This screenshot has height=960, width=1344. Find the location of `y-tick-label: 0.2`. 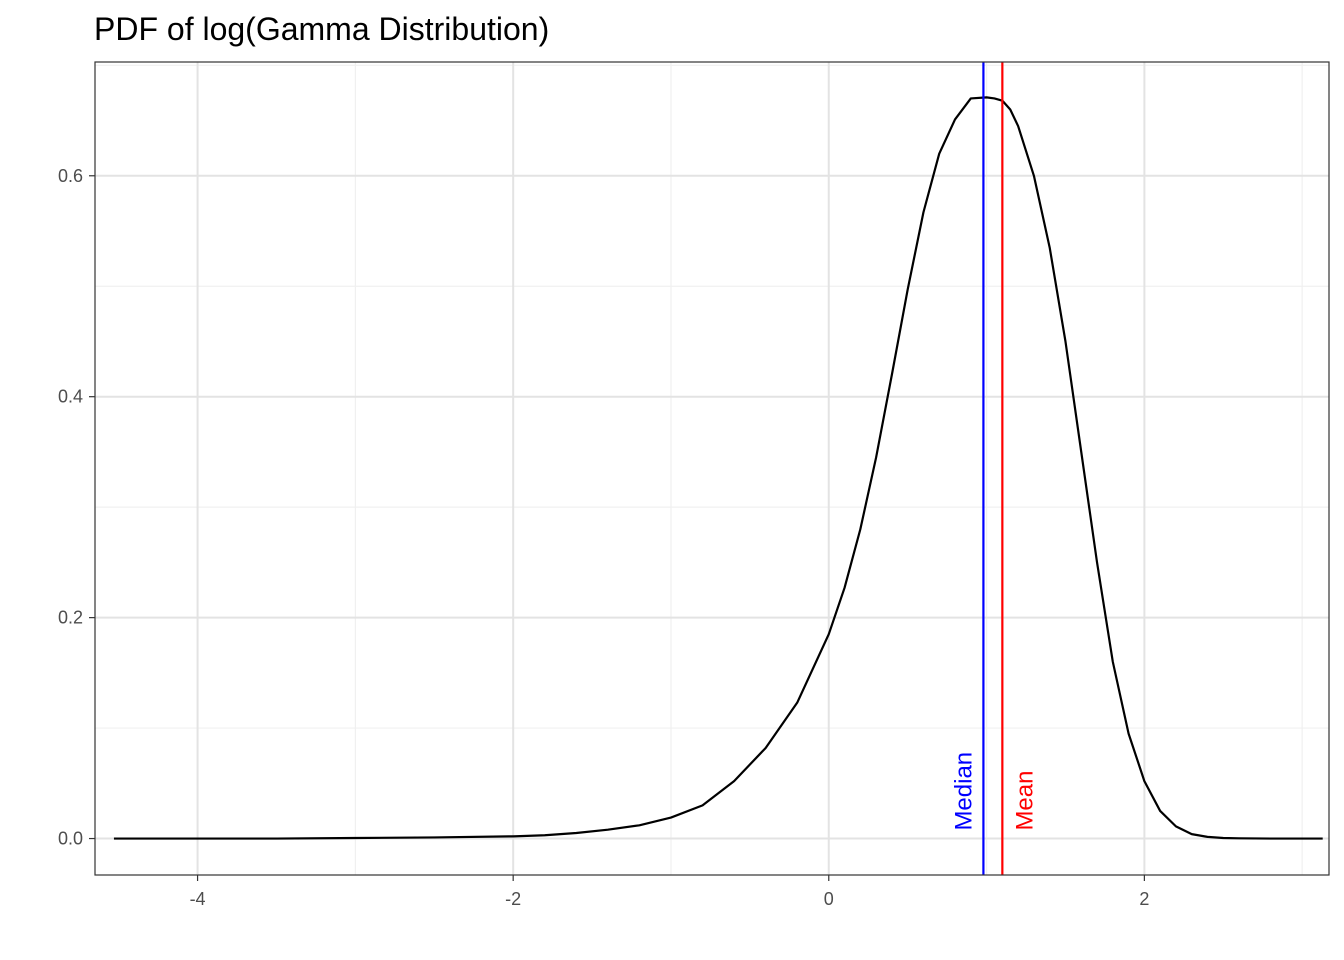

y-tick-label: 0.2 is located at coordinates (70, 618).